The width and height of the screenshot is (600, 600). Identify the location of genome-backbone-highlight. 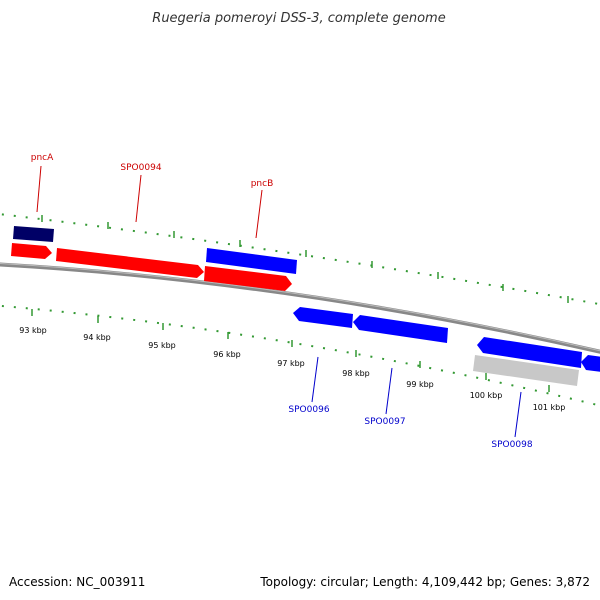
(300, 307).